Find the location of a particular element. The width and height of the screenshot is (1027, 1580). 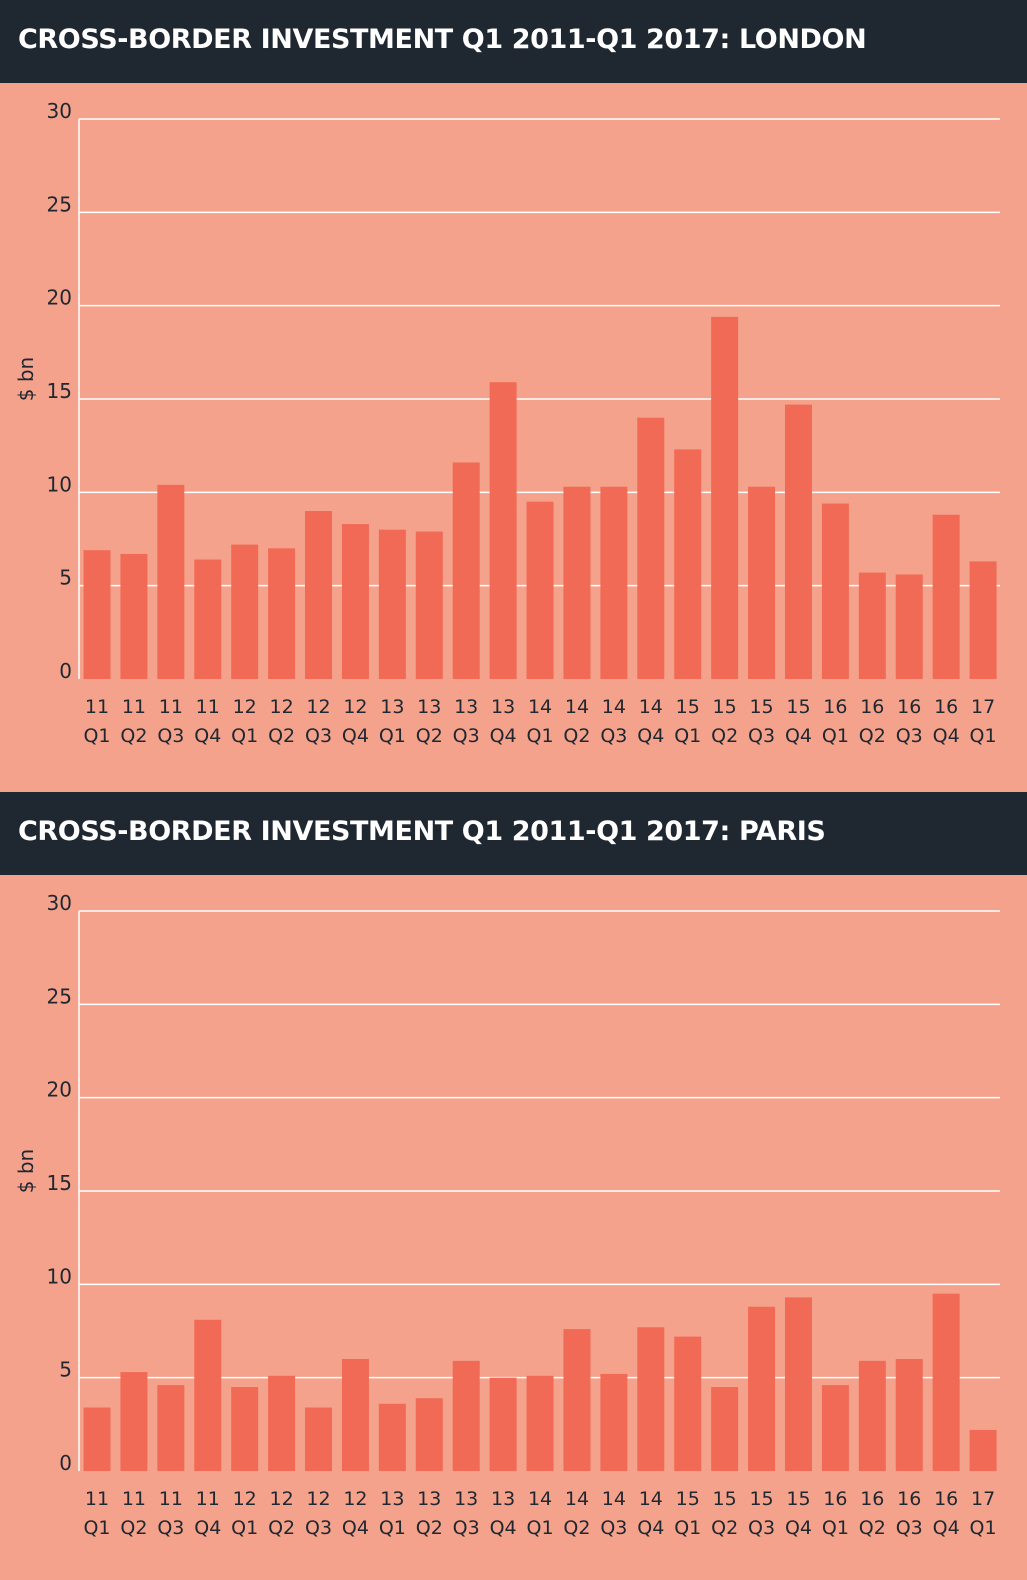

paris-bar-13-Q3 is located at coordinates (466, 1415).